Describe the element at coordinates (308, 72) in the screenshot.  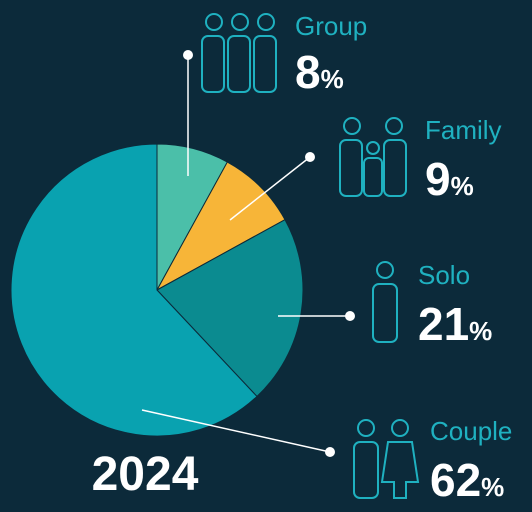
I see `value-number: 8` at that location.